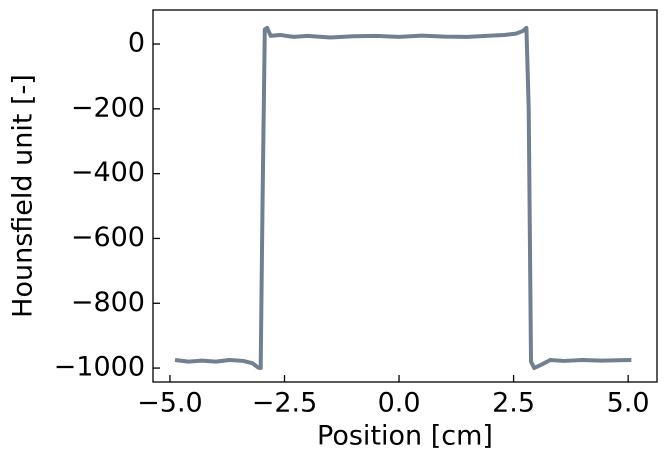 The width and height of the screenshot is (664, 463). What do you see at coordinates (23, 196) in the screenshot?
I see `y-axis-label: Hounsfield unit [-]` at bounding box center [23, 196].